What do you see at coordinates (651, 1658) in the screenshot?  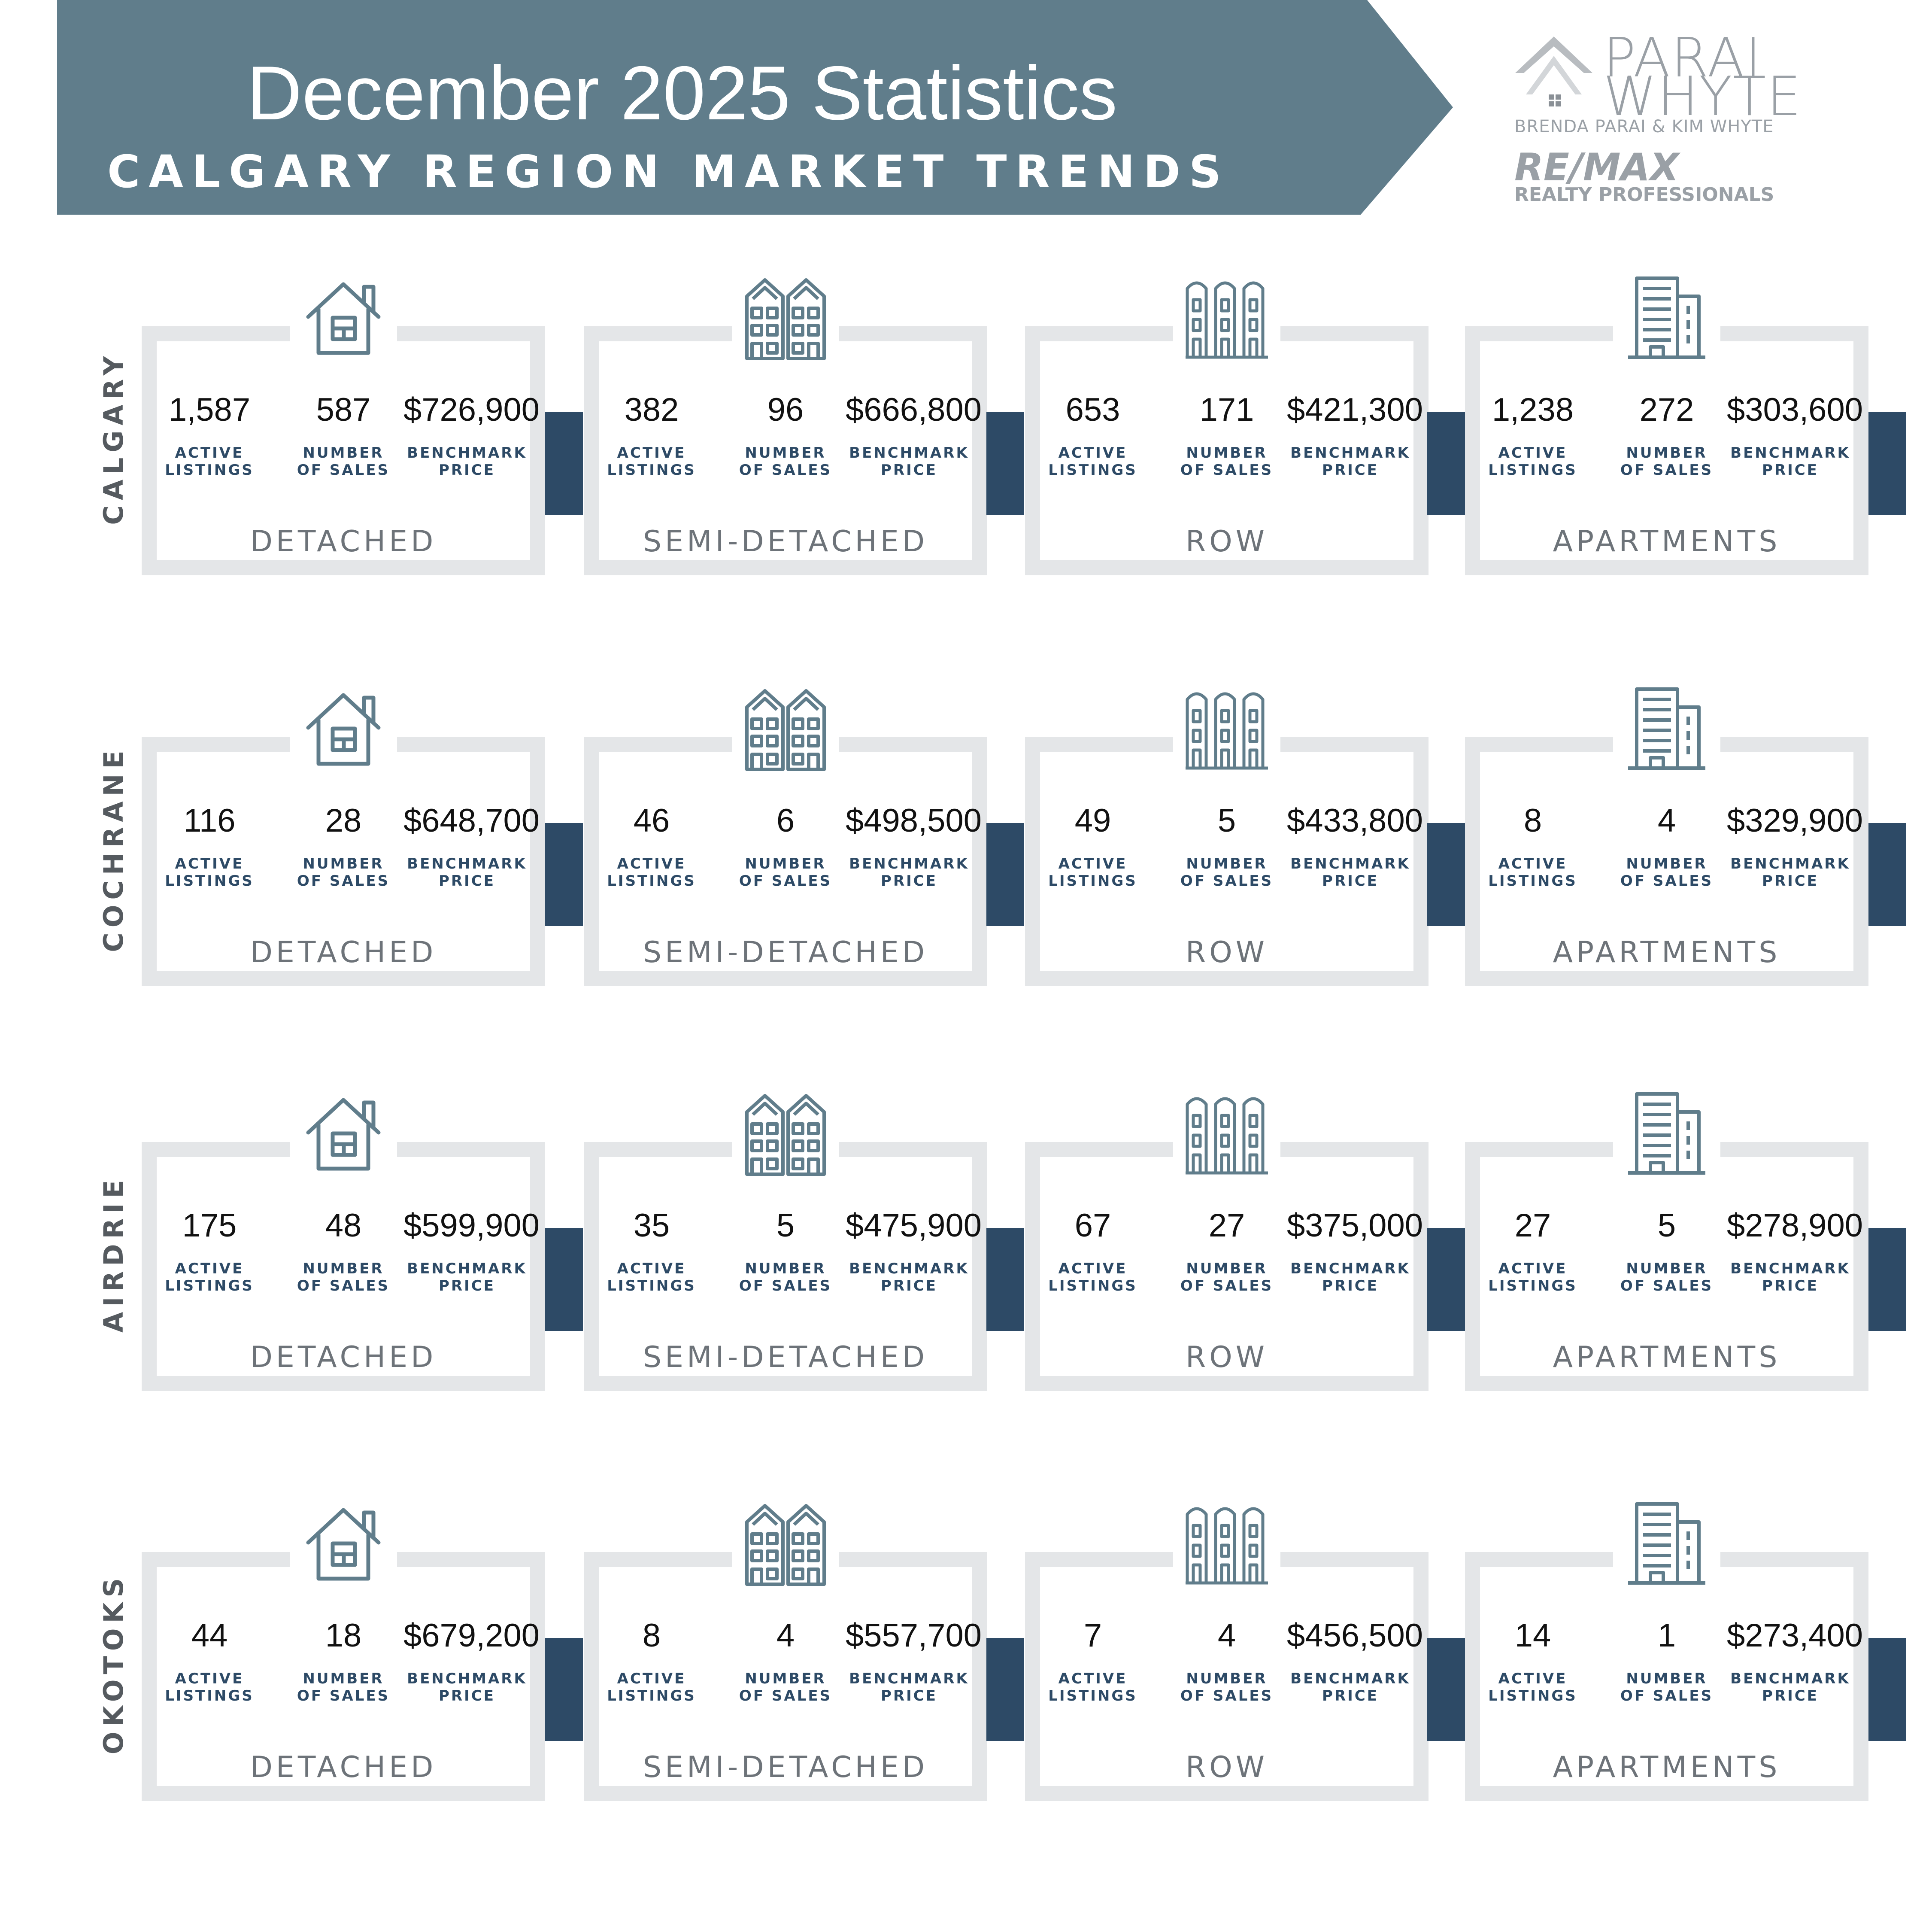 I see `stat-active-listings: 8 ACTIVE LISTINGS` at bounding box center [651, 1658].